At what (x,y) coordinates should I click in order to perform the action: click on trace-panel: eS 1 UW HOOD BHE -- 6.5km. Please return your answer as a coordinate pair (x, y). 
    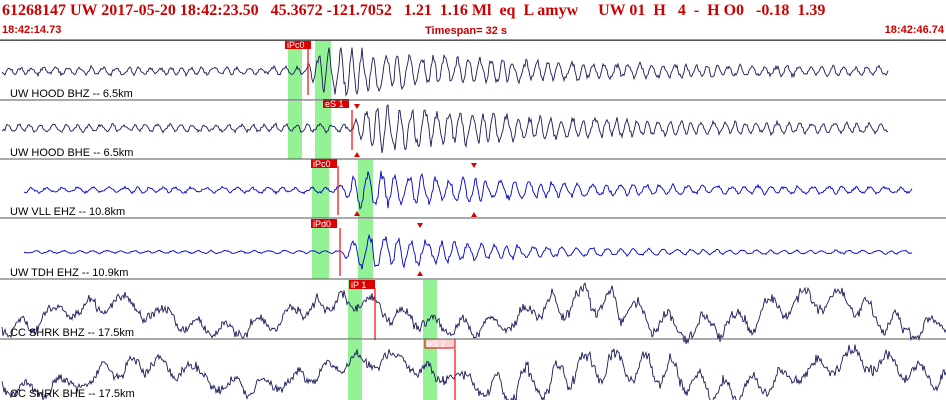
    Looking at the image, I should click on (445, 129).